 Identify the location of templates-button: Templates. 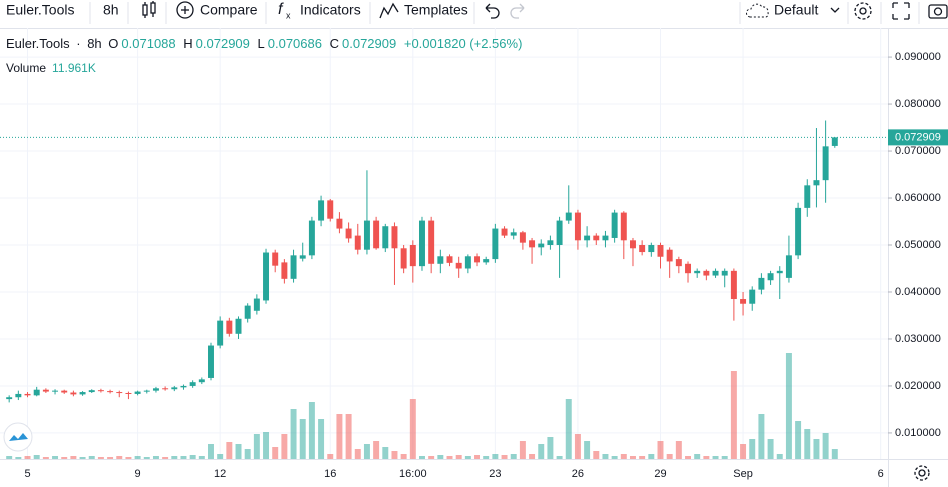
(436, 10).